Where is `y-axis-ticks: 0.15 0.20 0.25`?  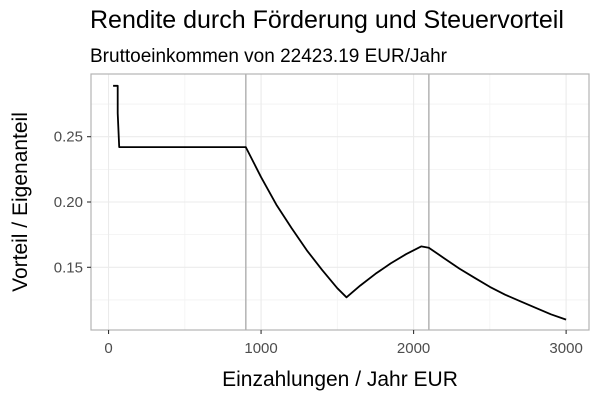
y-axis-ticks: 0.15 0.20 0.25 is located at coordinates (72, 202).